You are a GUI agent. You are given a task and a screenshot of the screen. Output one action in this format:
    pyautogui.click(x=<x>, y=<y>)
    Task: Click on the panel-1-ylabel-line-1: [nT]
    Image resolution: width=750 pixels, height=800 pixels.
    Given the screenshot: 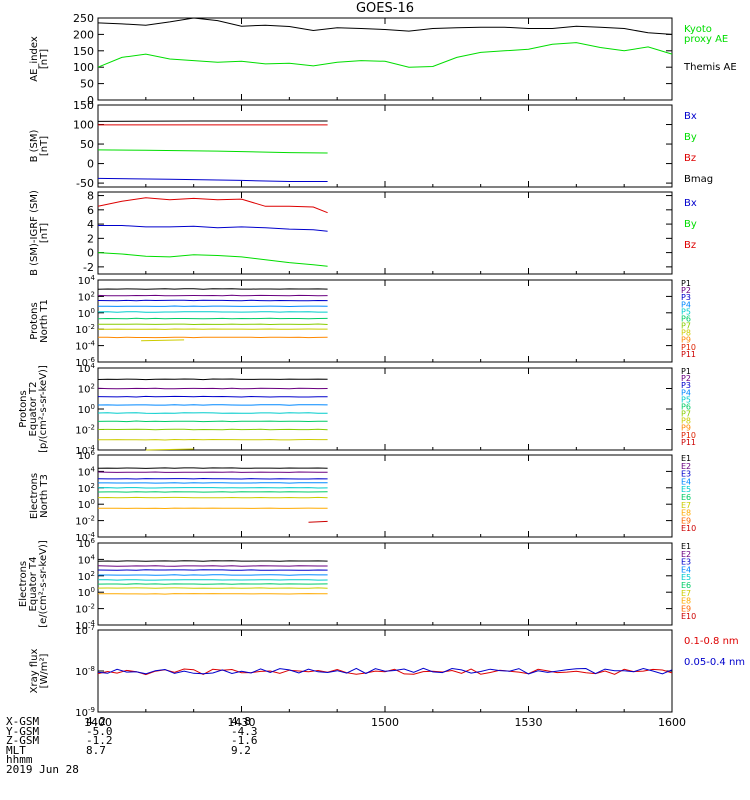 What is the action you would take?
    pyautogui.click(x=44, y=146)
    